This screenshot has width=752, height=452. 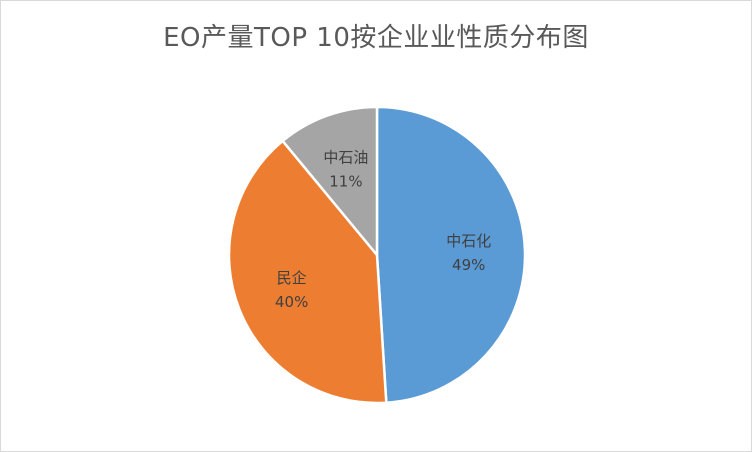 What do you see at coordinates (468, 265) in the screenshot?
I see `slice-percent-label: 49%` at bounding box center [468, 265].